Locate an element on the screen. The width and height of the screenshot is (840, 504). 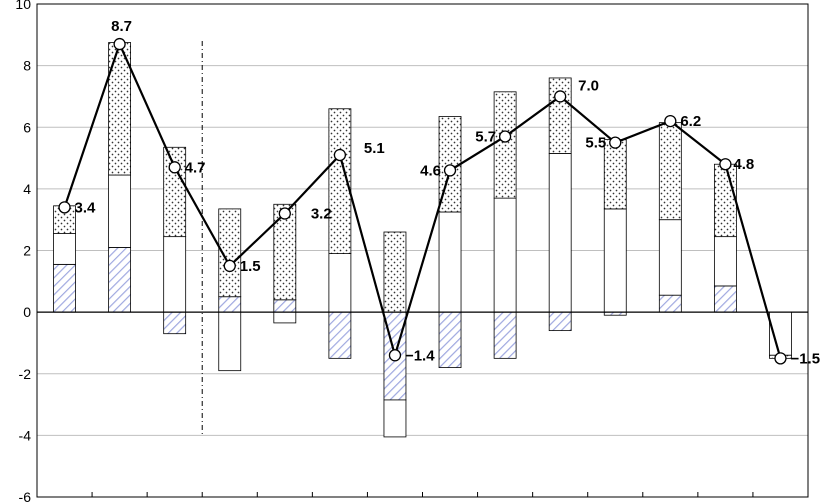
y-tick-label: 2 is located at coordinates (27, 251).